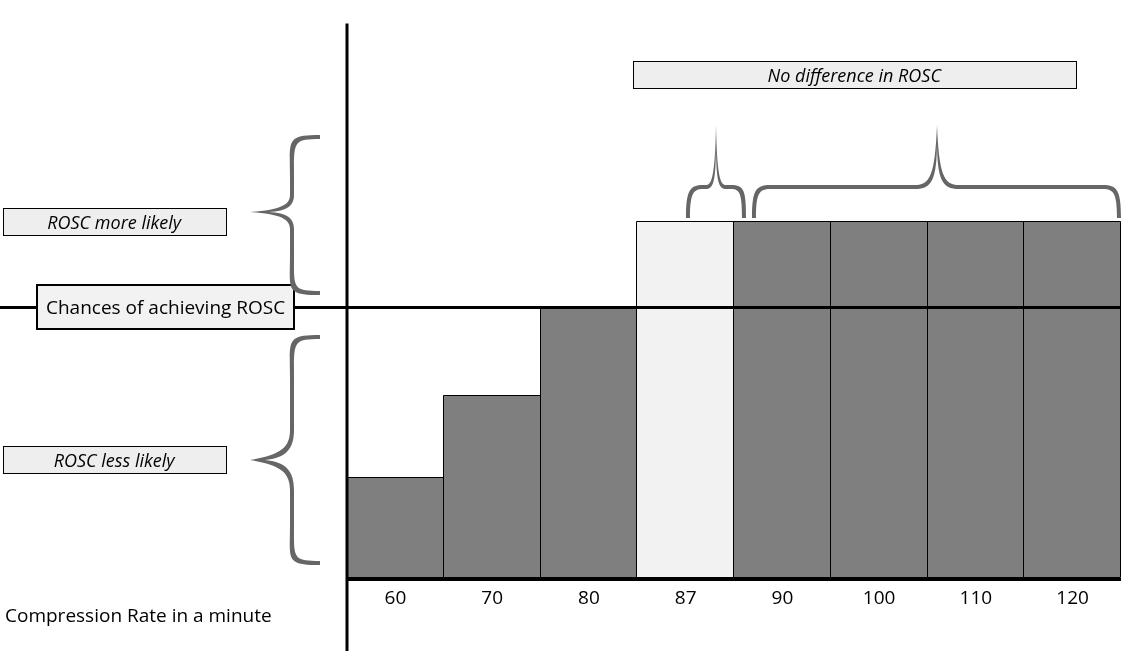  What do you see at coordinates (115, 222) in the screenshot?
I see `text: ROSC more likely` at bounding box center [115, 222].